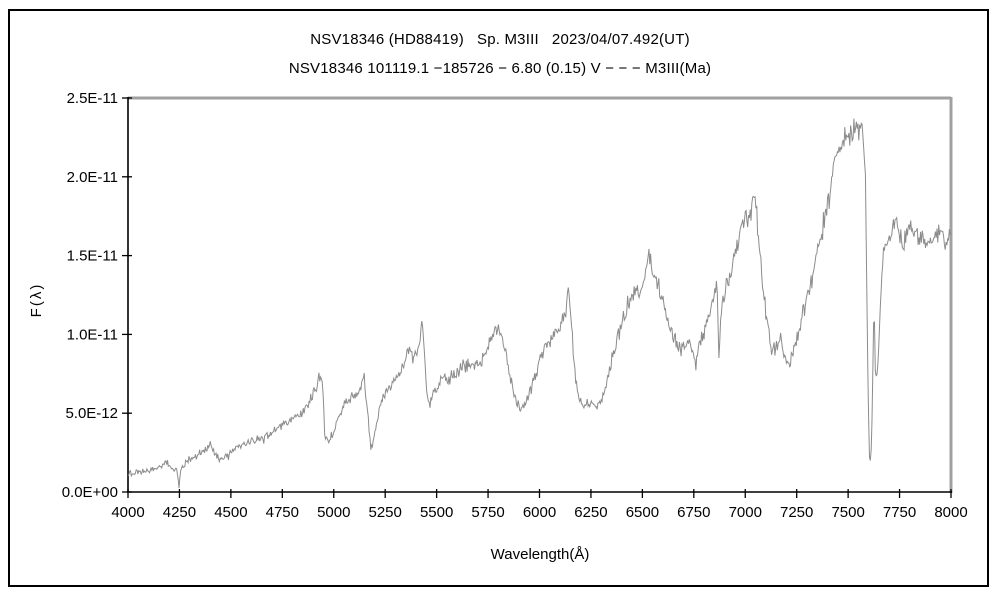 The image size is (1000, 600). What do you see at coordinates (950, 512) in the screenshot?
I see `x-tick-label: 8000` at bounding box center [950, 512].